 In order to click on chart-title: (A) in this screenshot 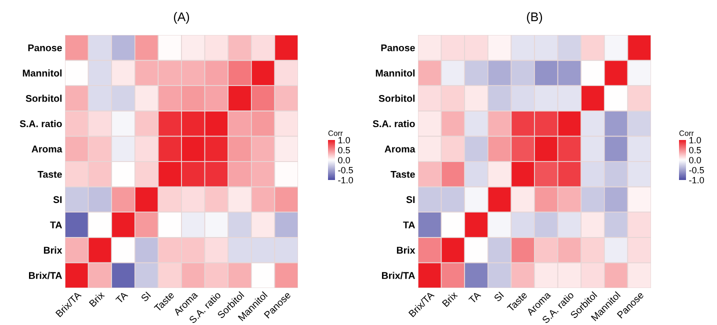, I will do `click(182, 18)`.